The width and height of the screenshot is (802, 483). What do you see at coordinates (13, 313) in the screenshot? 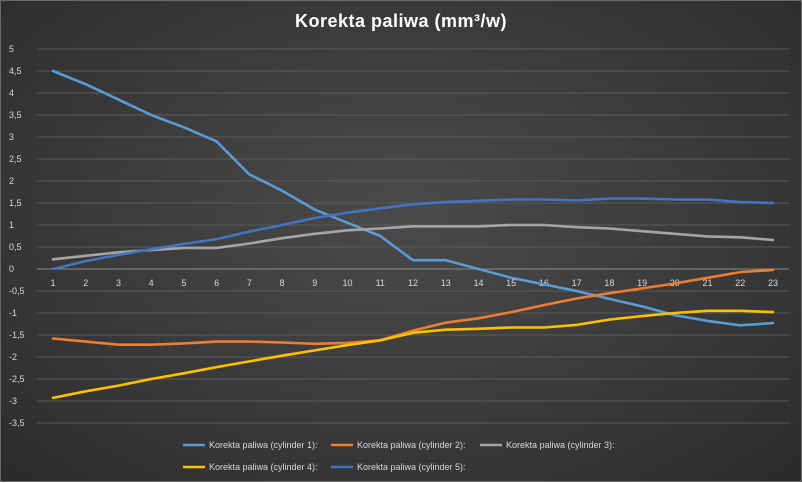
I see `y-tick-label: -1` at bounding box center [13, 313].